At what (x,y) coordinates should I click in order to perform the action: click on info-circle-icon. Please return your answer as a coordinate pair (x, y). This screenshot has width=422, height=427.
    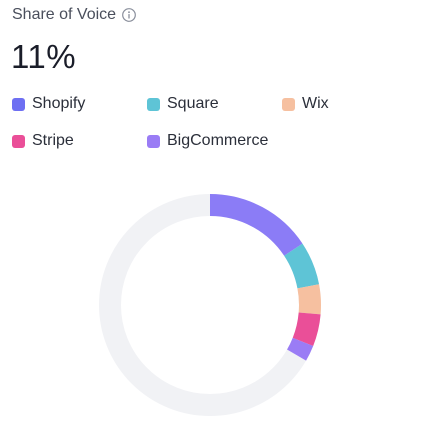
    Looking at the image, I should click on (129, 15).